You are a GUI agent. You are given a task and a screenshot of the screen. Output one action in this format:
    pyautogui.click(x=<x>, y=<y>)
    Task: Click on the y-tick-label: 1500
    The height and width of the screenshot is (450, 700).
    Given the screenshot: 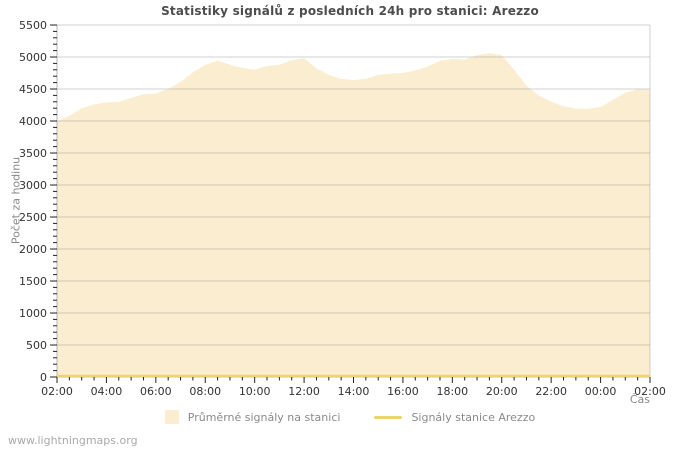 What is the action you would take?
    pyautogui.click(x=33, y=281)
    